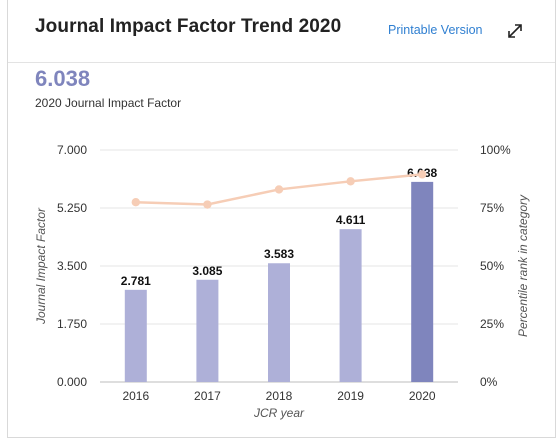 The image size is (560, 438). What do you see at coordinates (350, 181) in the screenshot?
I see `percentile-point-2019` at bounding box center [350, 181].